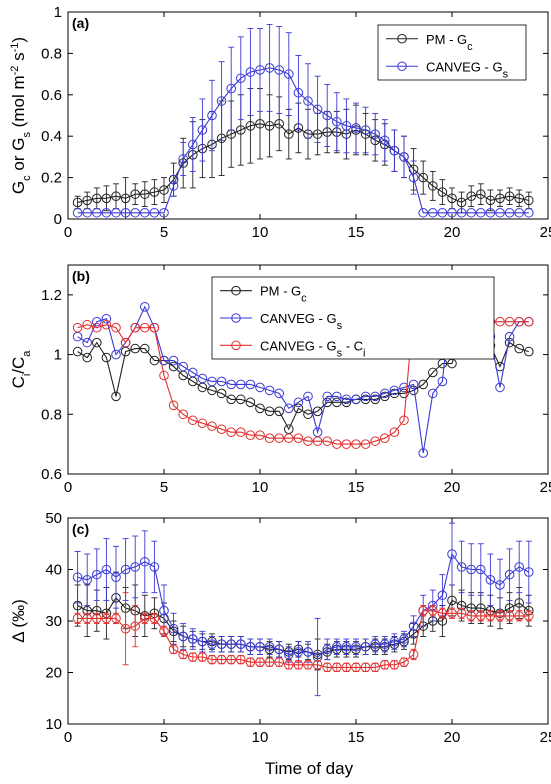 Image resolution: width=551 pixels, height=784 pixels. What do you see at coordinates (545, 232) in the screenshot?
I see `x-tick-label: 25` at bounding box center [545, 232].